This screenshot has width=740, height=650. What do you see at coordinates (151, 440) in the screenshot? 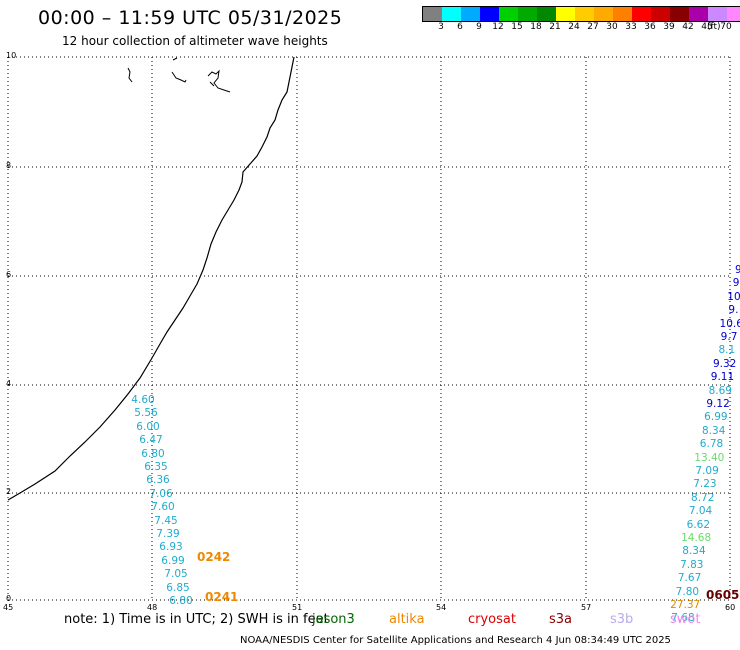
I see `wave-height-value: 6.47` at bounding box center [151, 440].